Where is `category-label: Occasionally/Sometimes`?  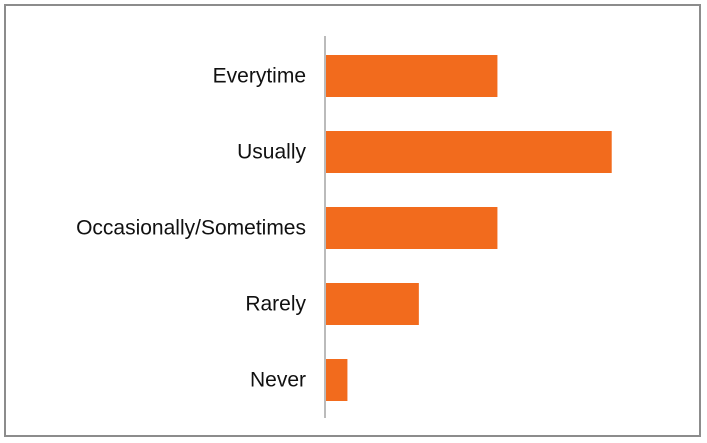 category-label: Occasionally/Sometimes is located at coordinates (191, 228).